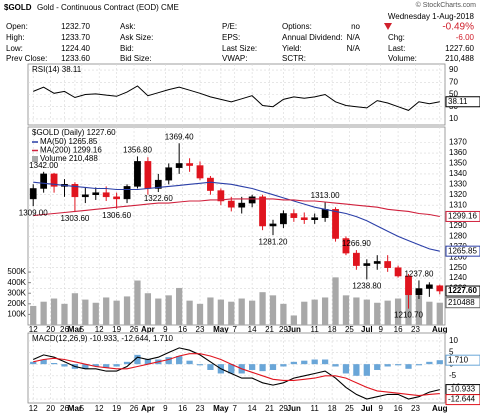 The image size is (480, 413). Describe the element at coordinates (33, 212) in the screenshot. I see `price-annotation: 1309.00` at that location.